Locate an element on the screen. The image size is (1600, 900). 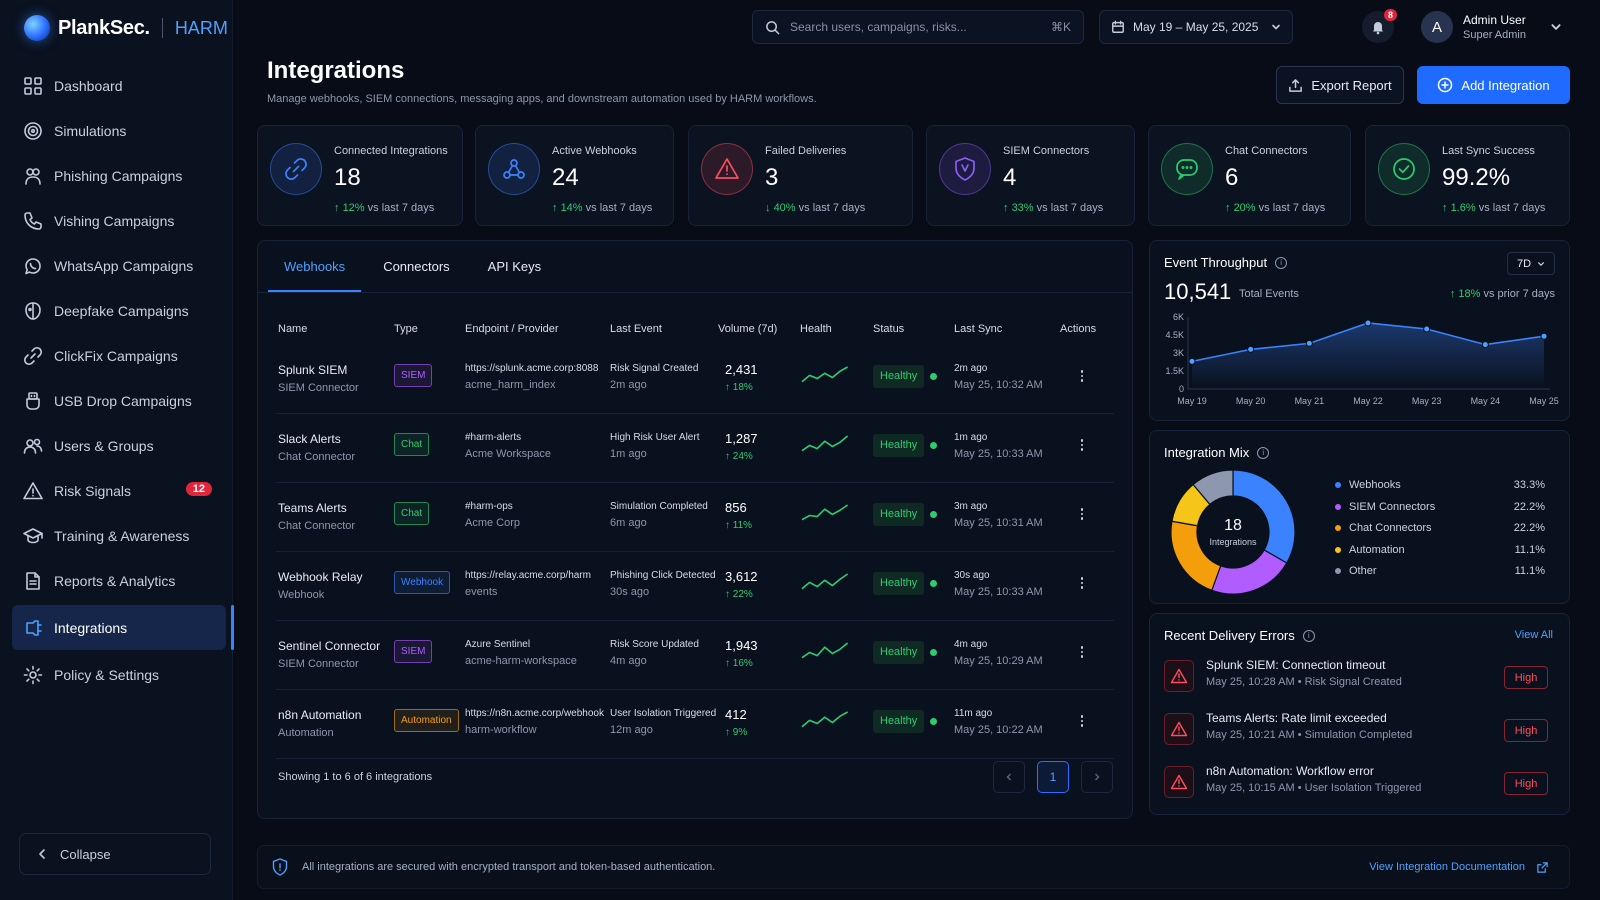
hook-icon is located at coordinates (33, 176).